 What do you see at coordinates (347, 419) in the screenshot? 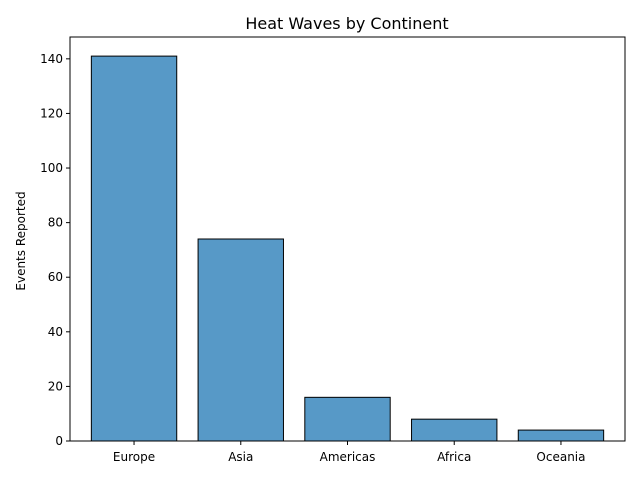
I see `bar-americas` at bounding box center [347, 419].